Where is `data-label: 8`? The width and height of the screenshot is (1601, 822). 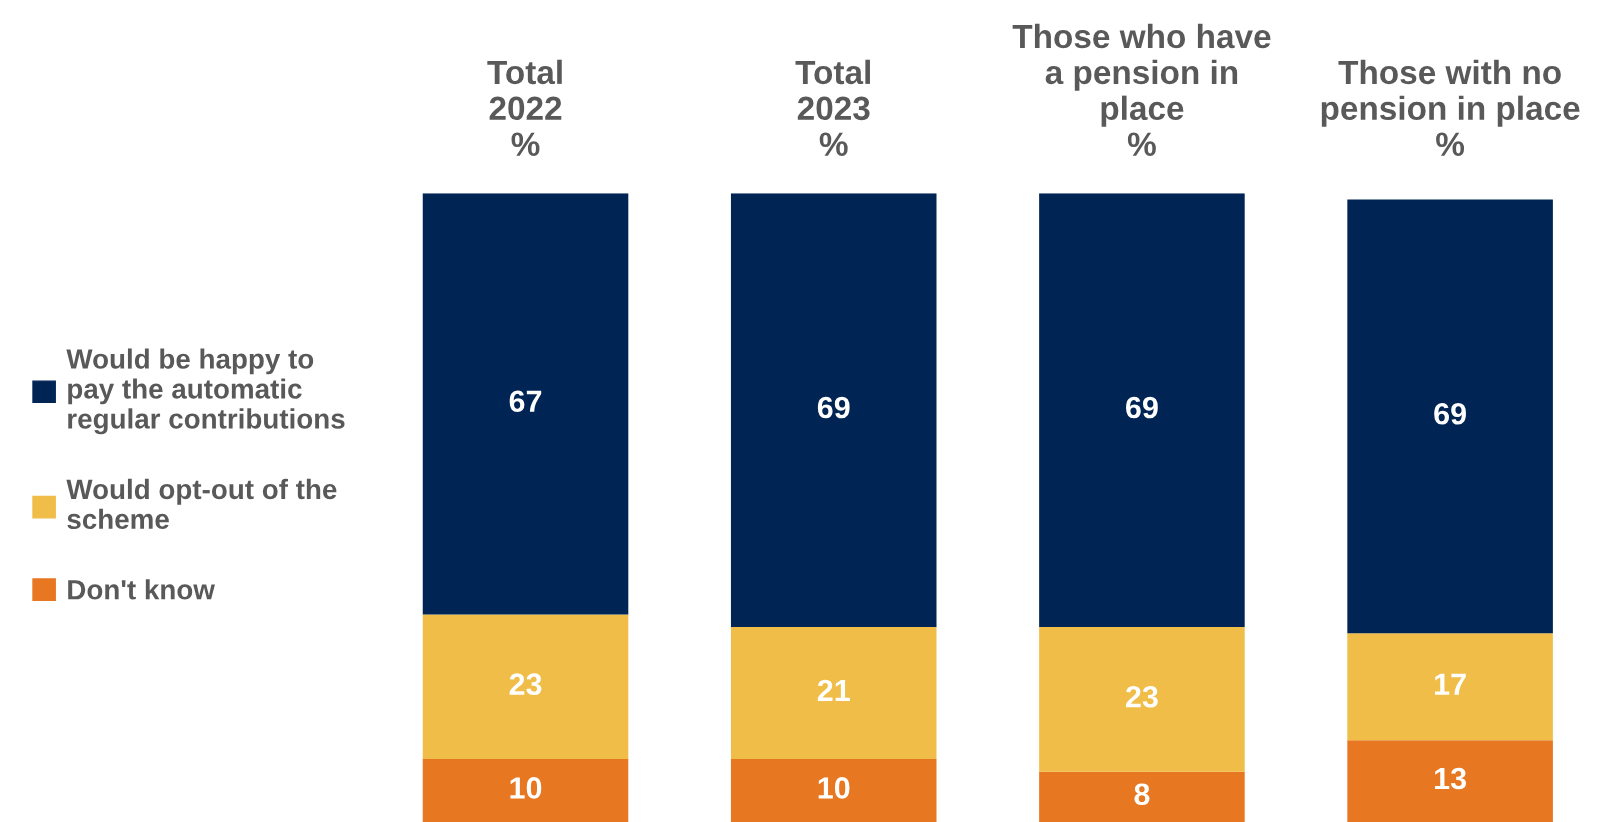
data-label: 8 is located at coordinates (1142, 794).